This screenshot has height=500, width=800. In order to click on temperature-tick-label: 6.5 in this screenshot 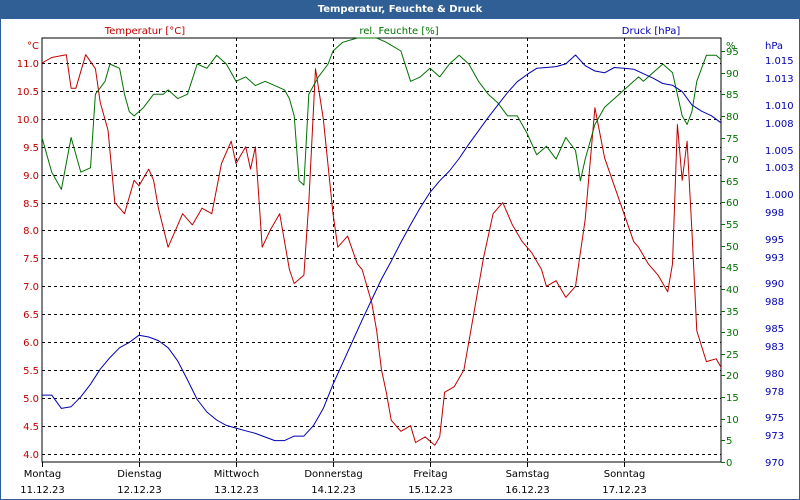, I will do `click(31, 315)`.